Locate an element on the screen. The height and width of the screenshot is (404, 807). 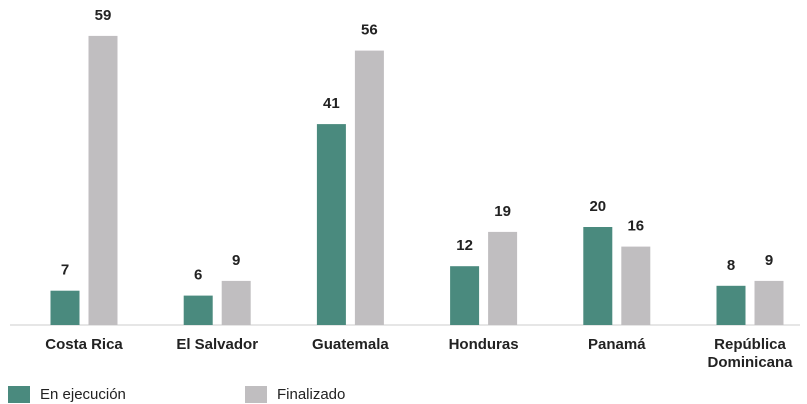
value-label: 16 is located at coordinates (635, 226).